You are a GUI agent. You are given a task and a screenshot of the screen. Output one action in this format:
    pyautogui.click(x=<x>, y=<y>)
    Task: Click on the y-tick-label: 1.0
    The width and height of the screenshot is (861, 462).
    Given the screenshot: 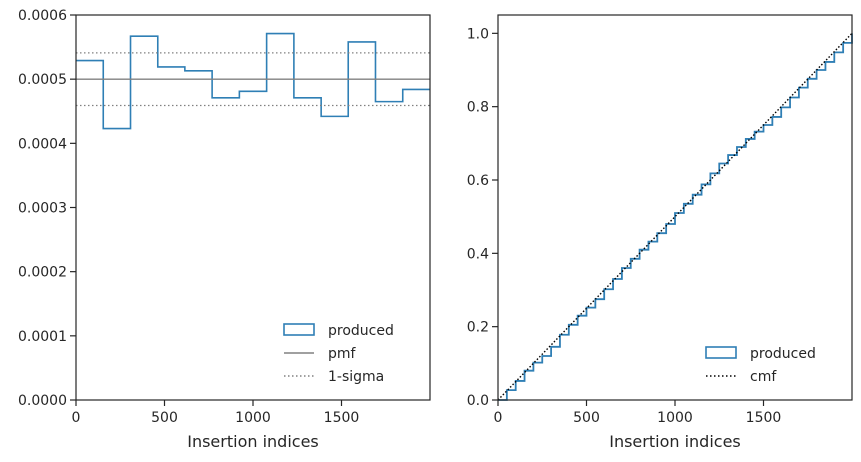 What is the action you would take?
    pyautogui.click(x=478, y=34)
    